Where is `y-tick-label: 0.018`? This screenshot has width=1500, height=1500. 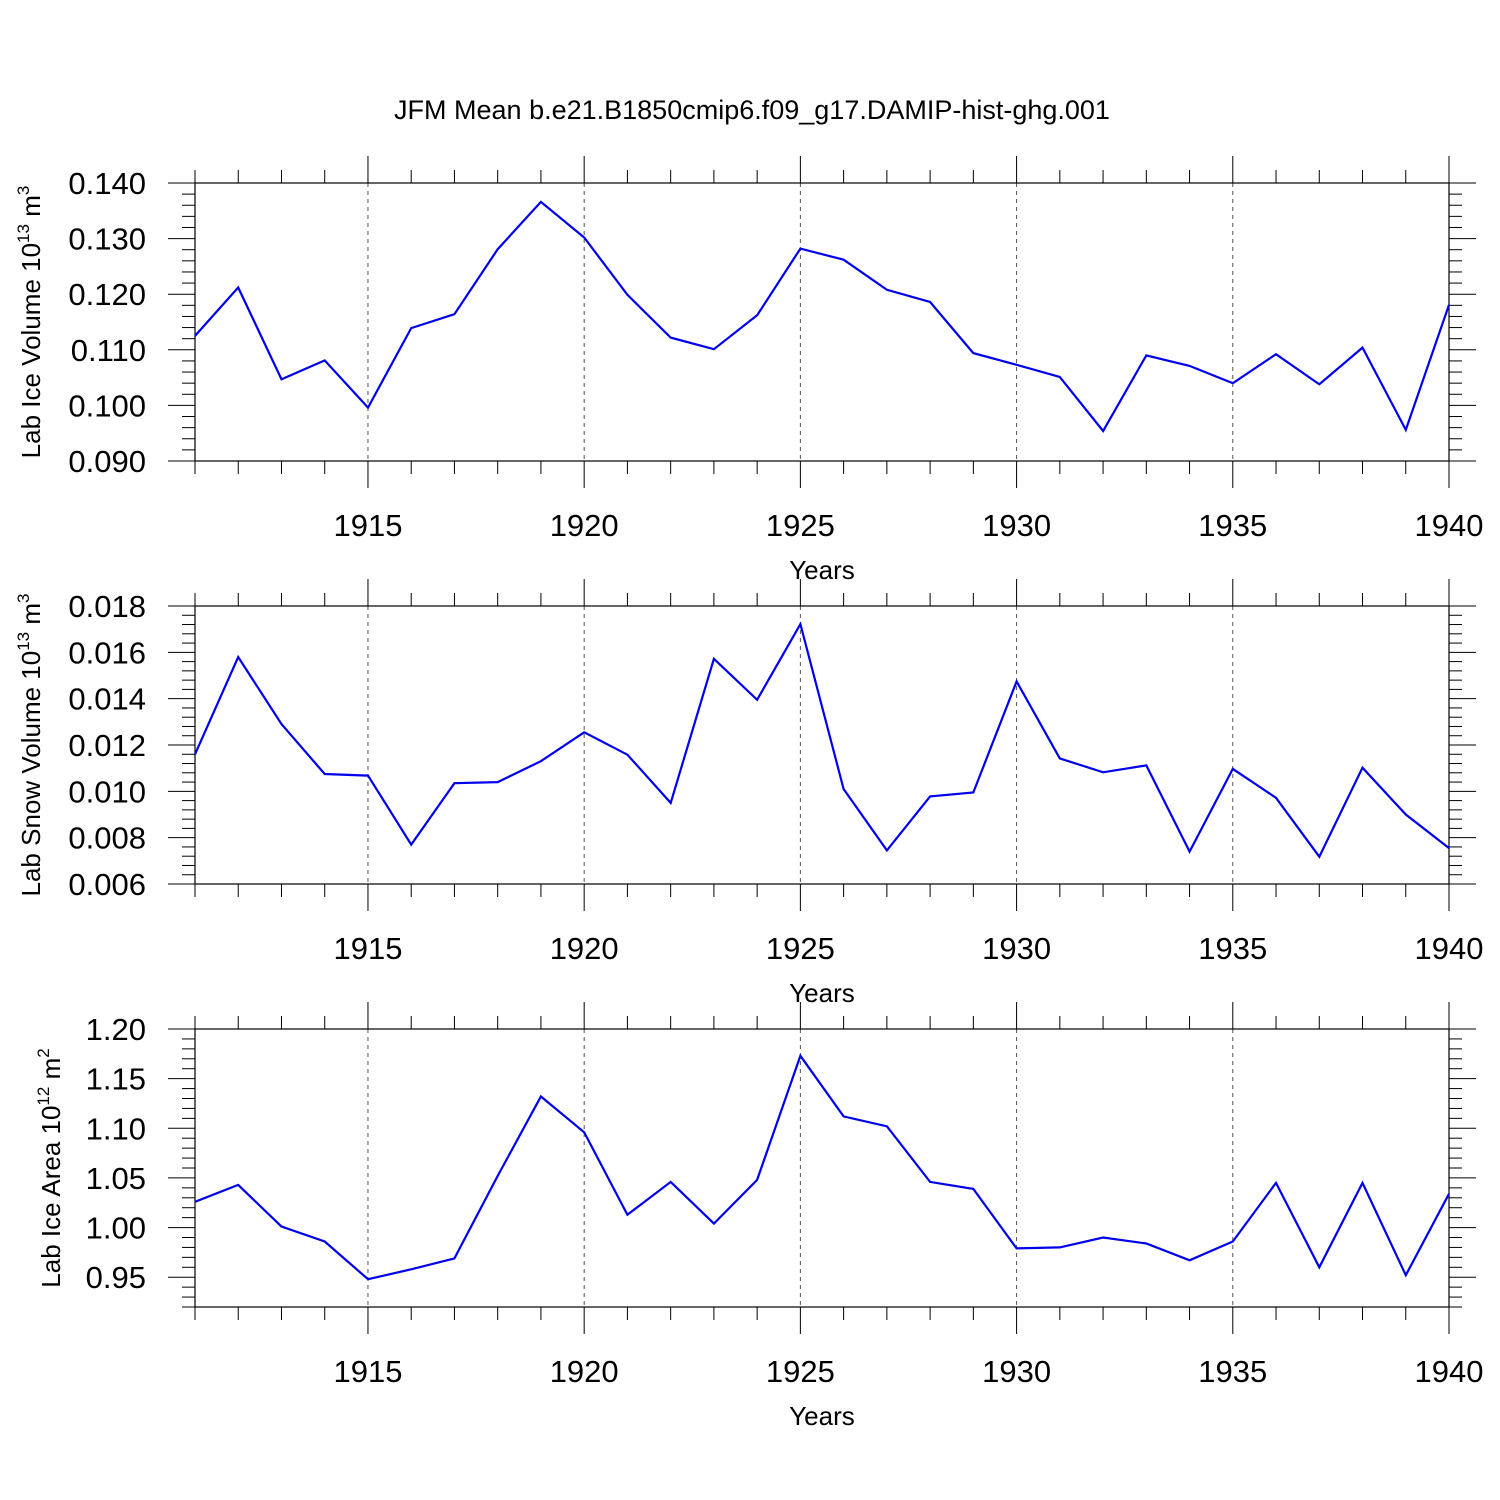 y-tick-label: 0.018 is located at coordinates (107, 606).